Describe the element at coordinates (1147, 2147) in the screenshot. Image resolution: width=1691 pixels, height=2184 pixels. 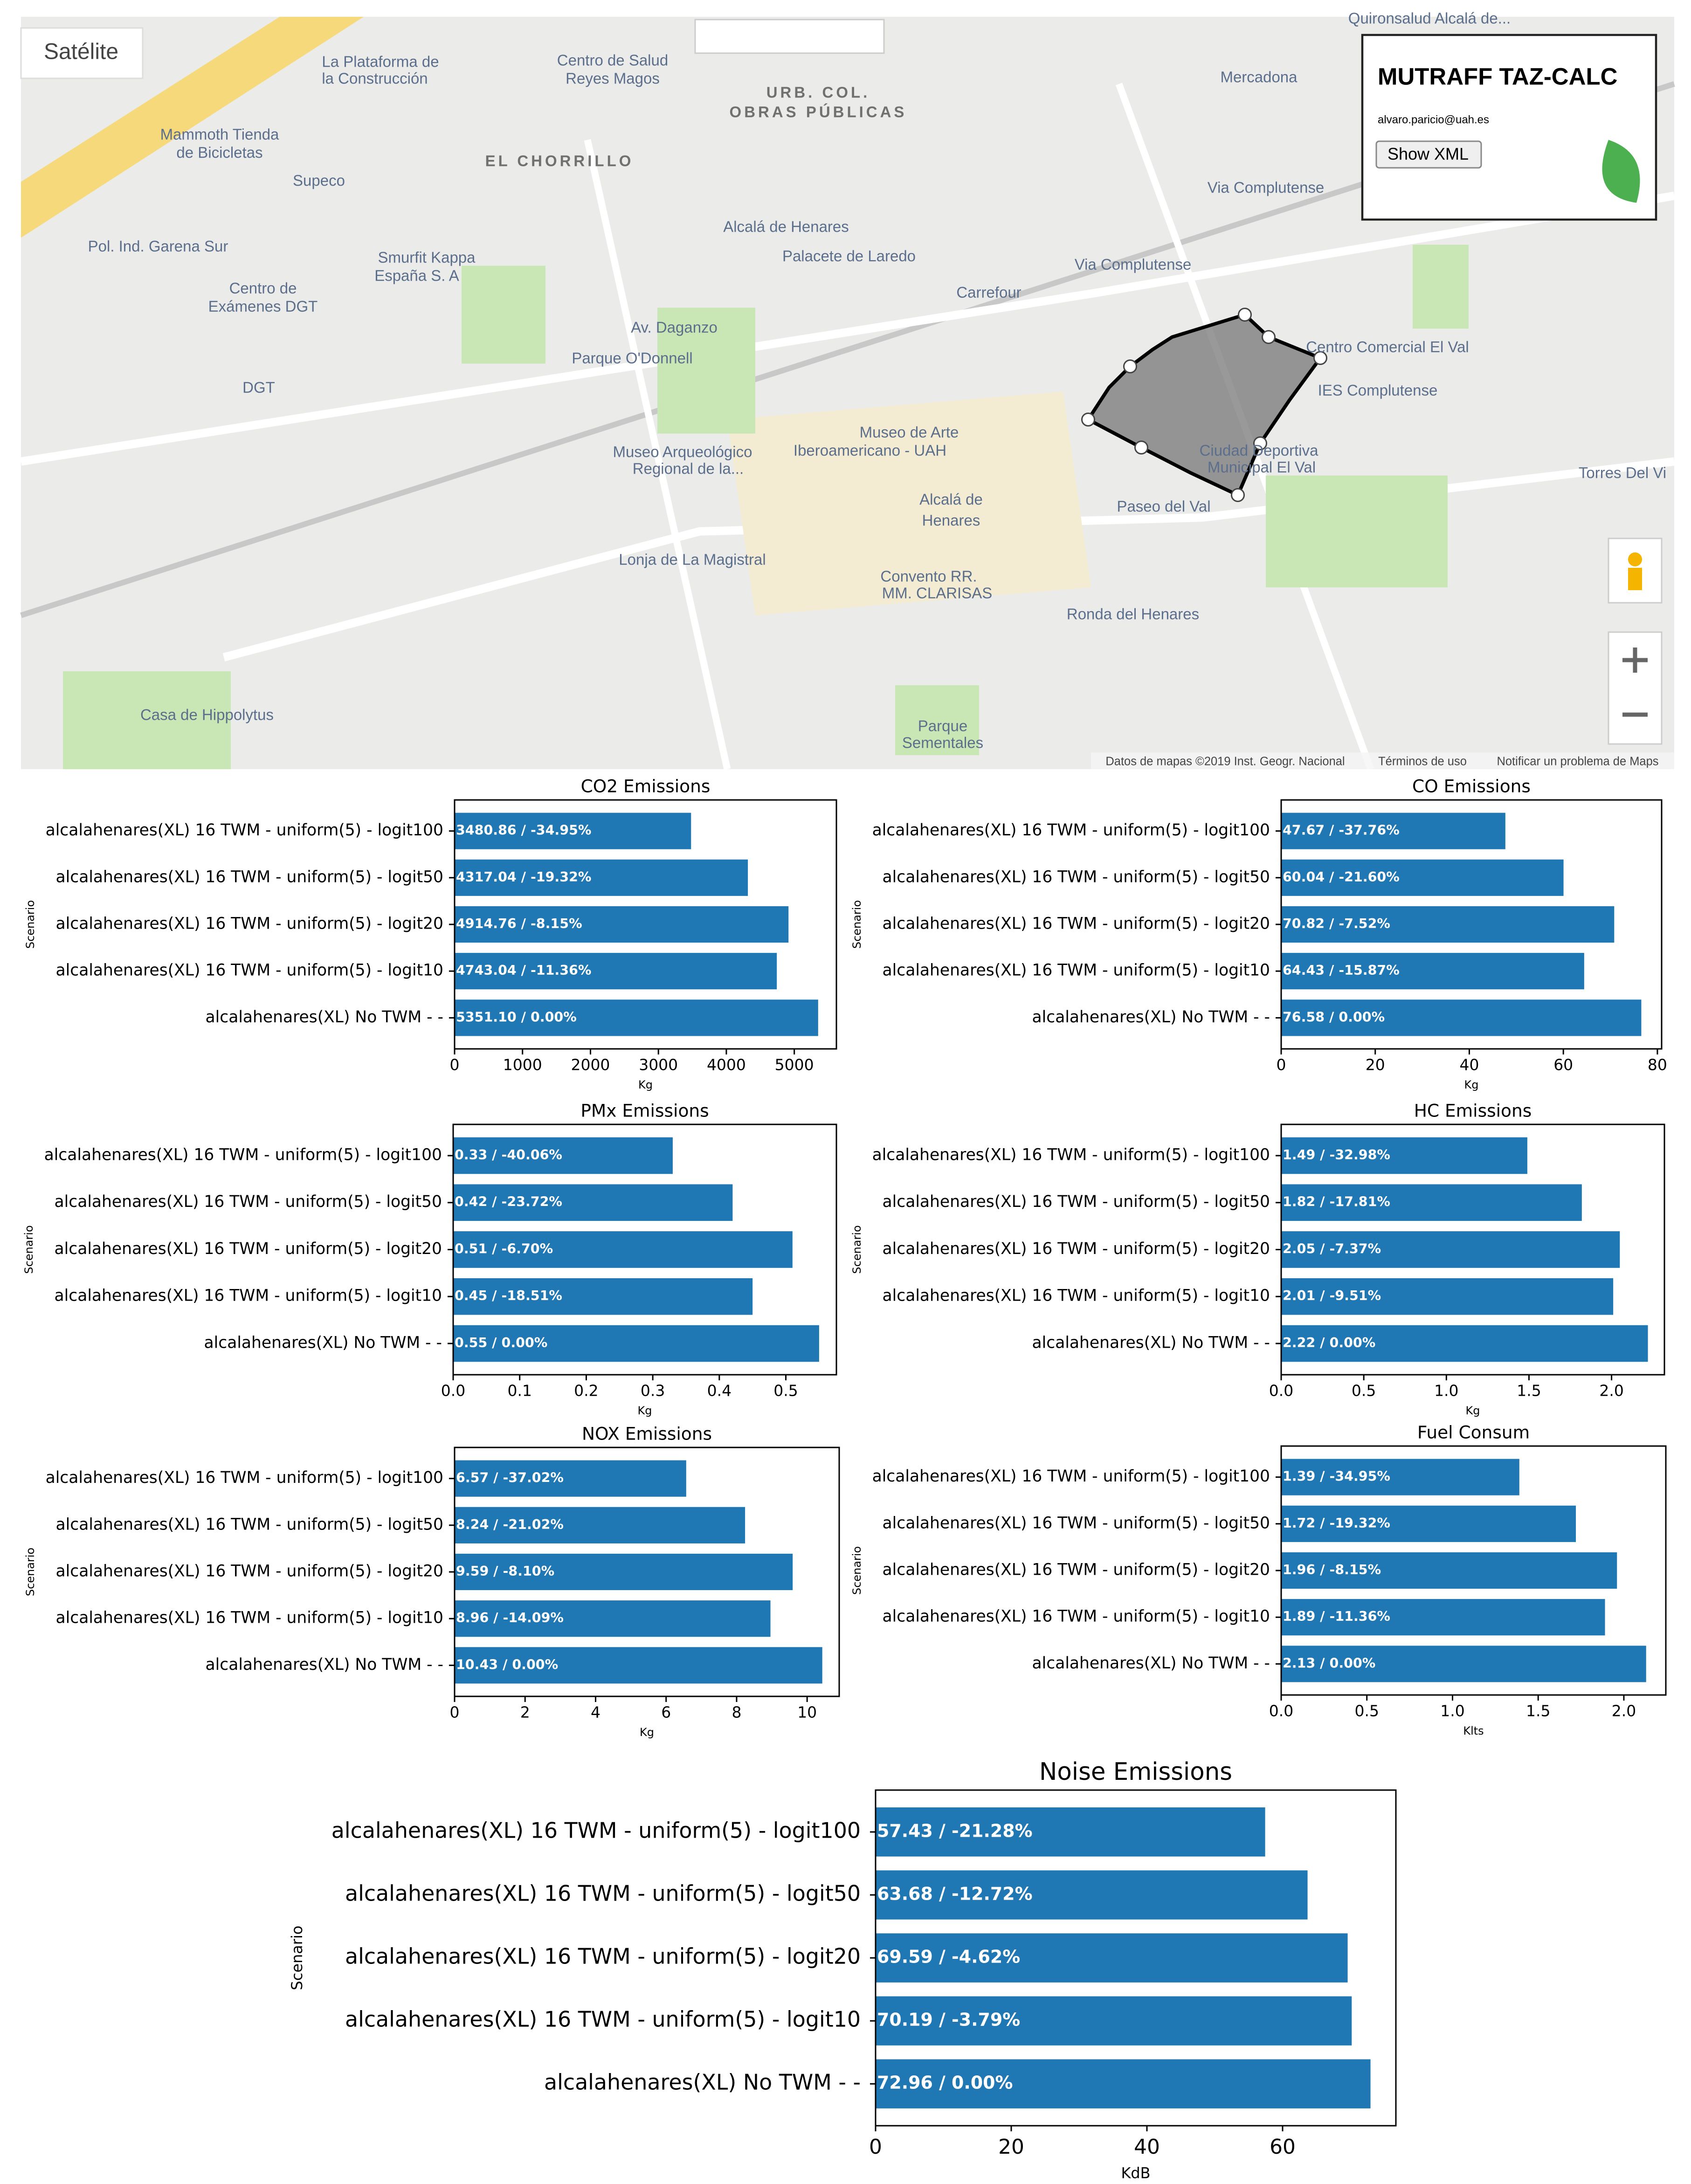
I see `x-tick-label: 40` at that location.